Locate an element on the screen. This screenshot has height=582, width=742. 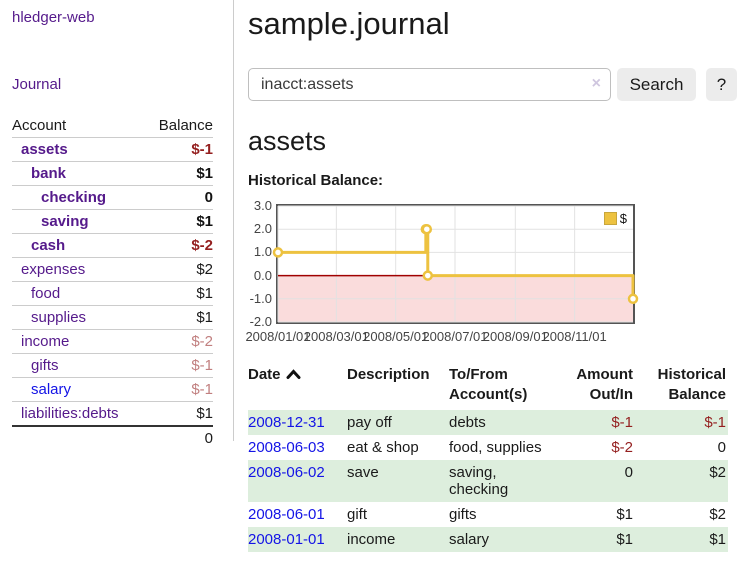
transaction-row: 2008-06-01 gift gifts $1 $2 is located at coordinates (488, 514).